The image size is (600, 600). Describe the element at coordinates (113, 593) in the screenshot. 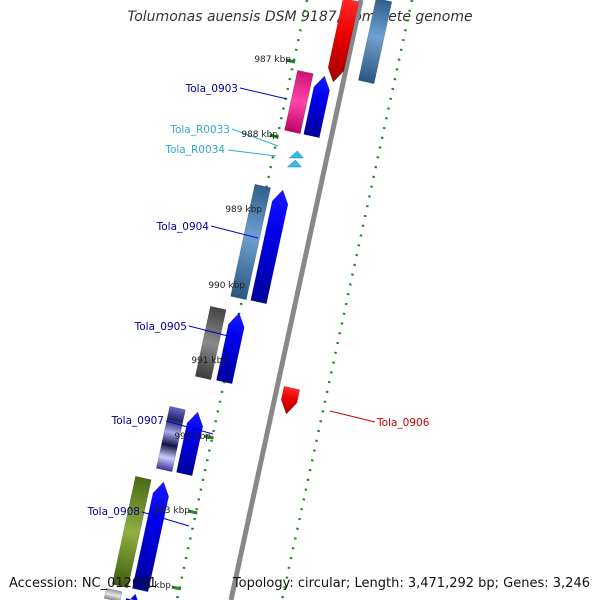

I see `gene-tola-0909-grey` at that location.